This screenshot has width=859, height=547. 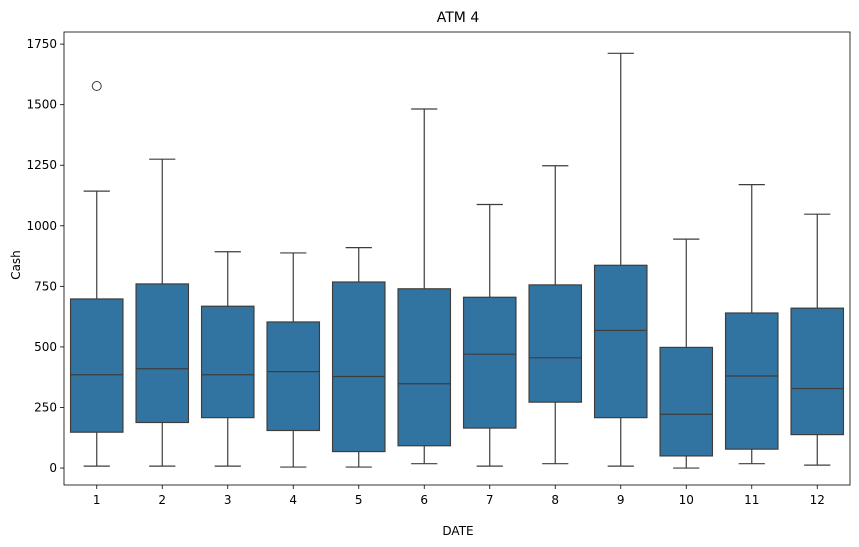 I want to click on outlier-point, so click(x=96, y=86).